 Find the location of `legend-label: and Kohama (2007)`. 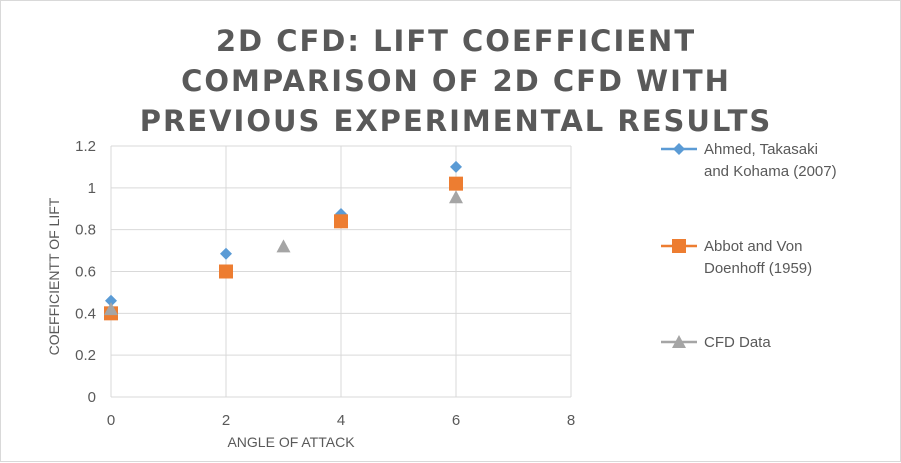

legend-label: and Kohama (2007) is located at coordinates (770, 171).